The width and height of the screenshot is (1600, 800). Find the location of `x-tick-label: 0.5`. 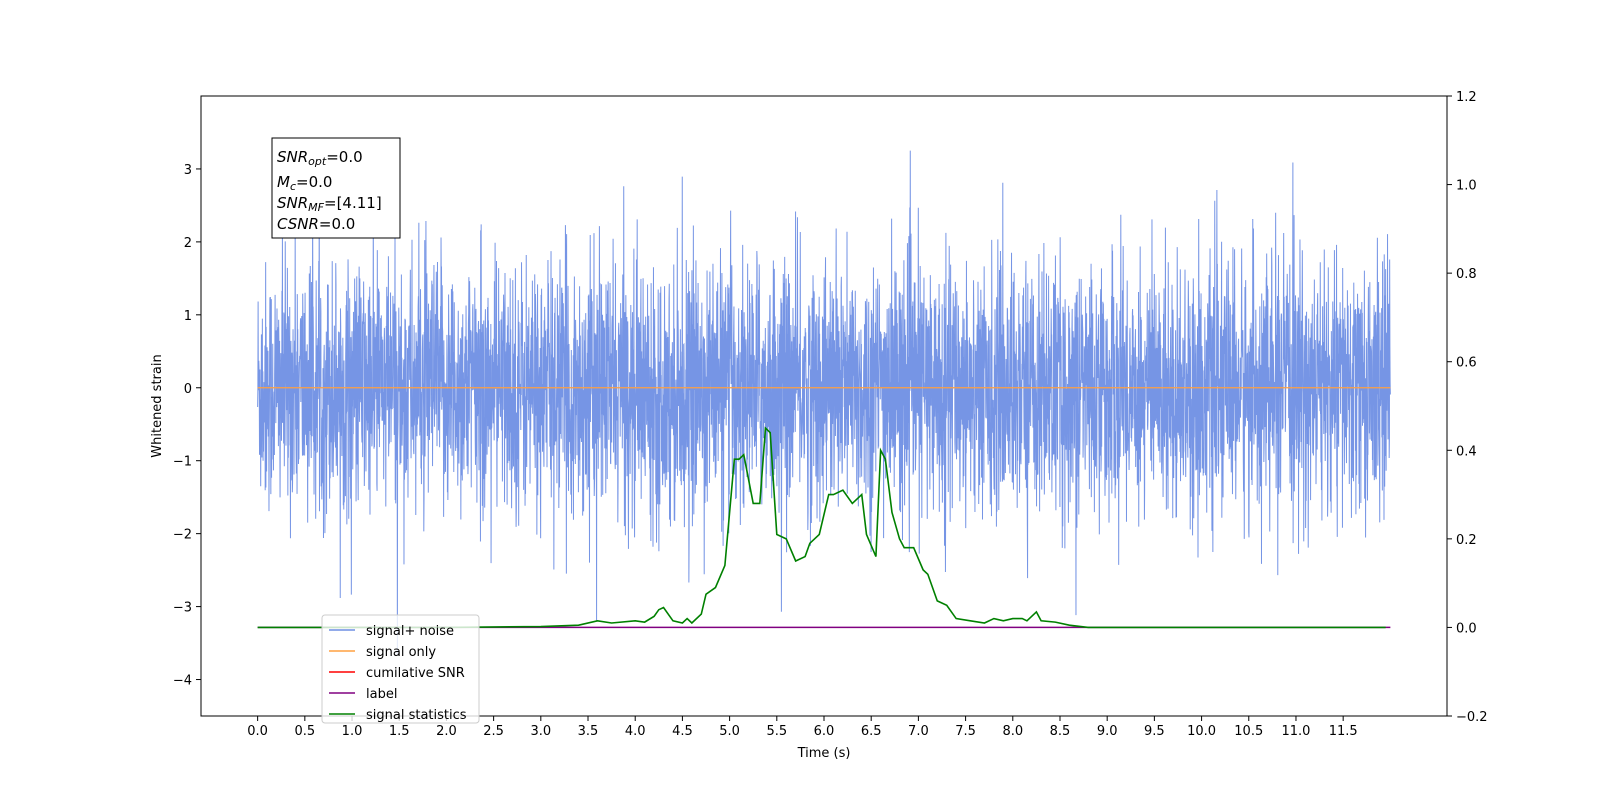

x-tick-label: 0.5 is located at coordinates (304, 731).